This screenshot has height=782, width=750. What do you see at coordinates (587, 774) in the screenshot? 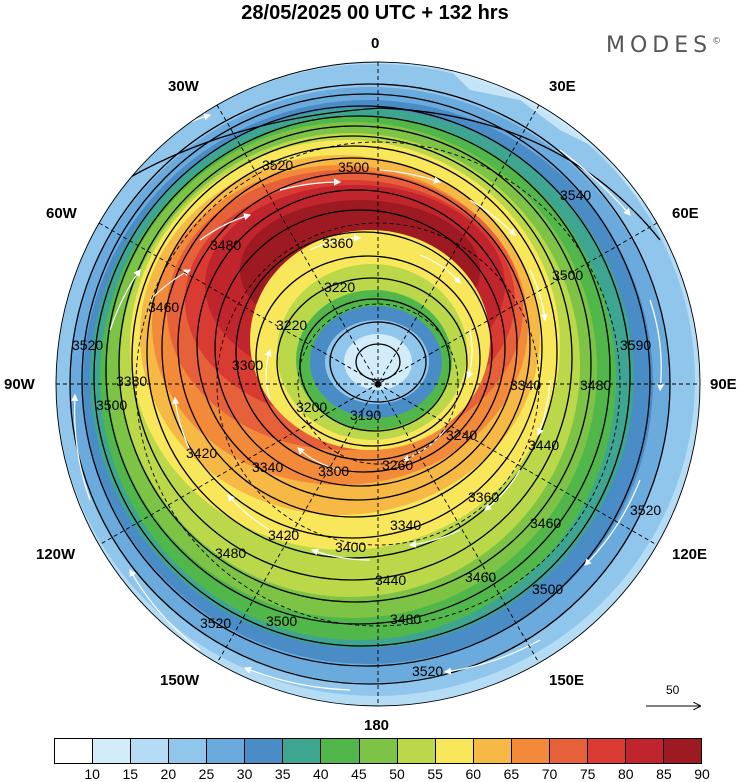
I see `colorbar-tick-label: 75` at bounding box center [587, 774].